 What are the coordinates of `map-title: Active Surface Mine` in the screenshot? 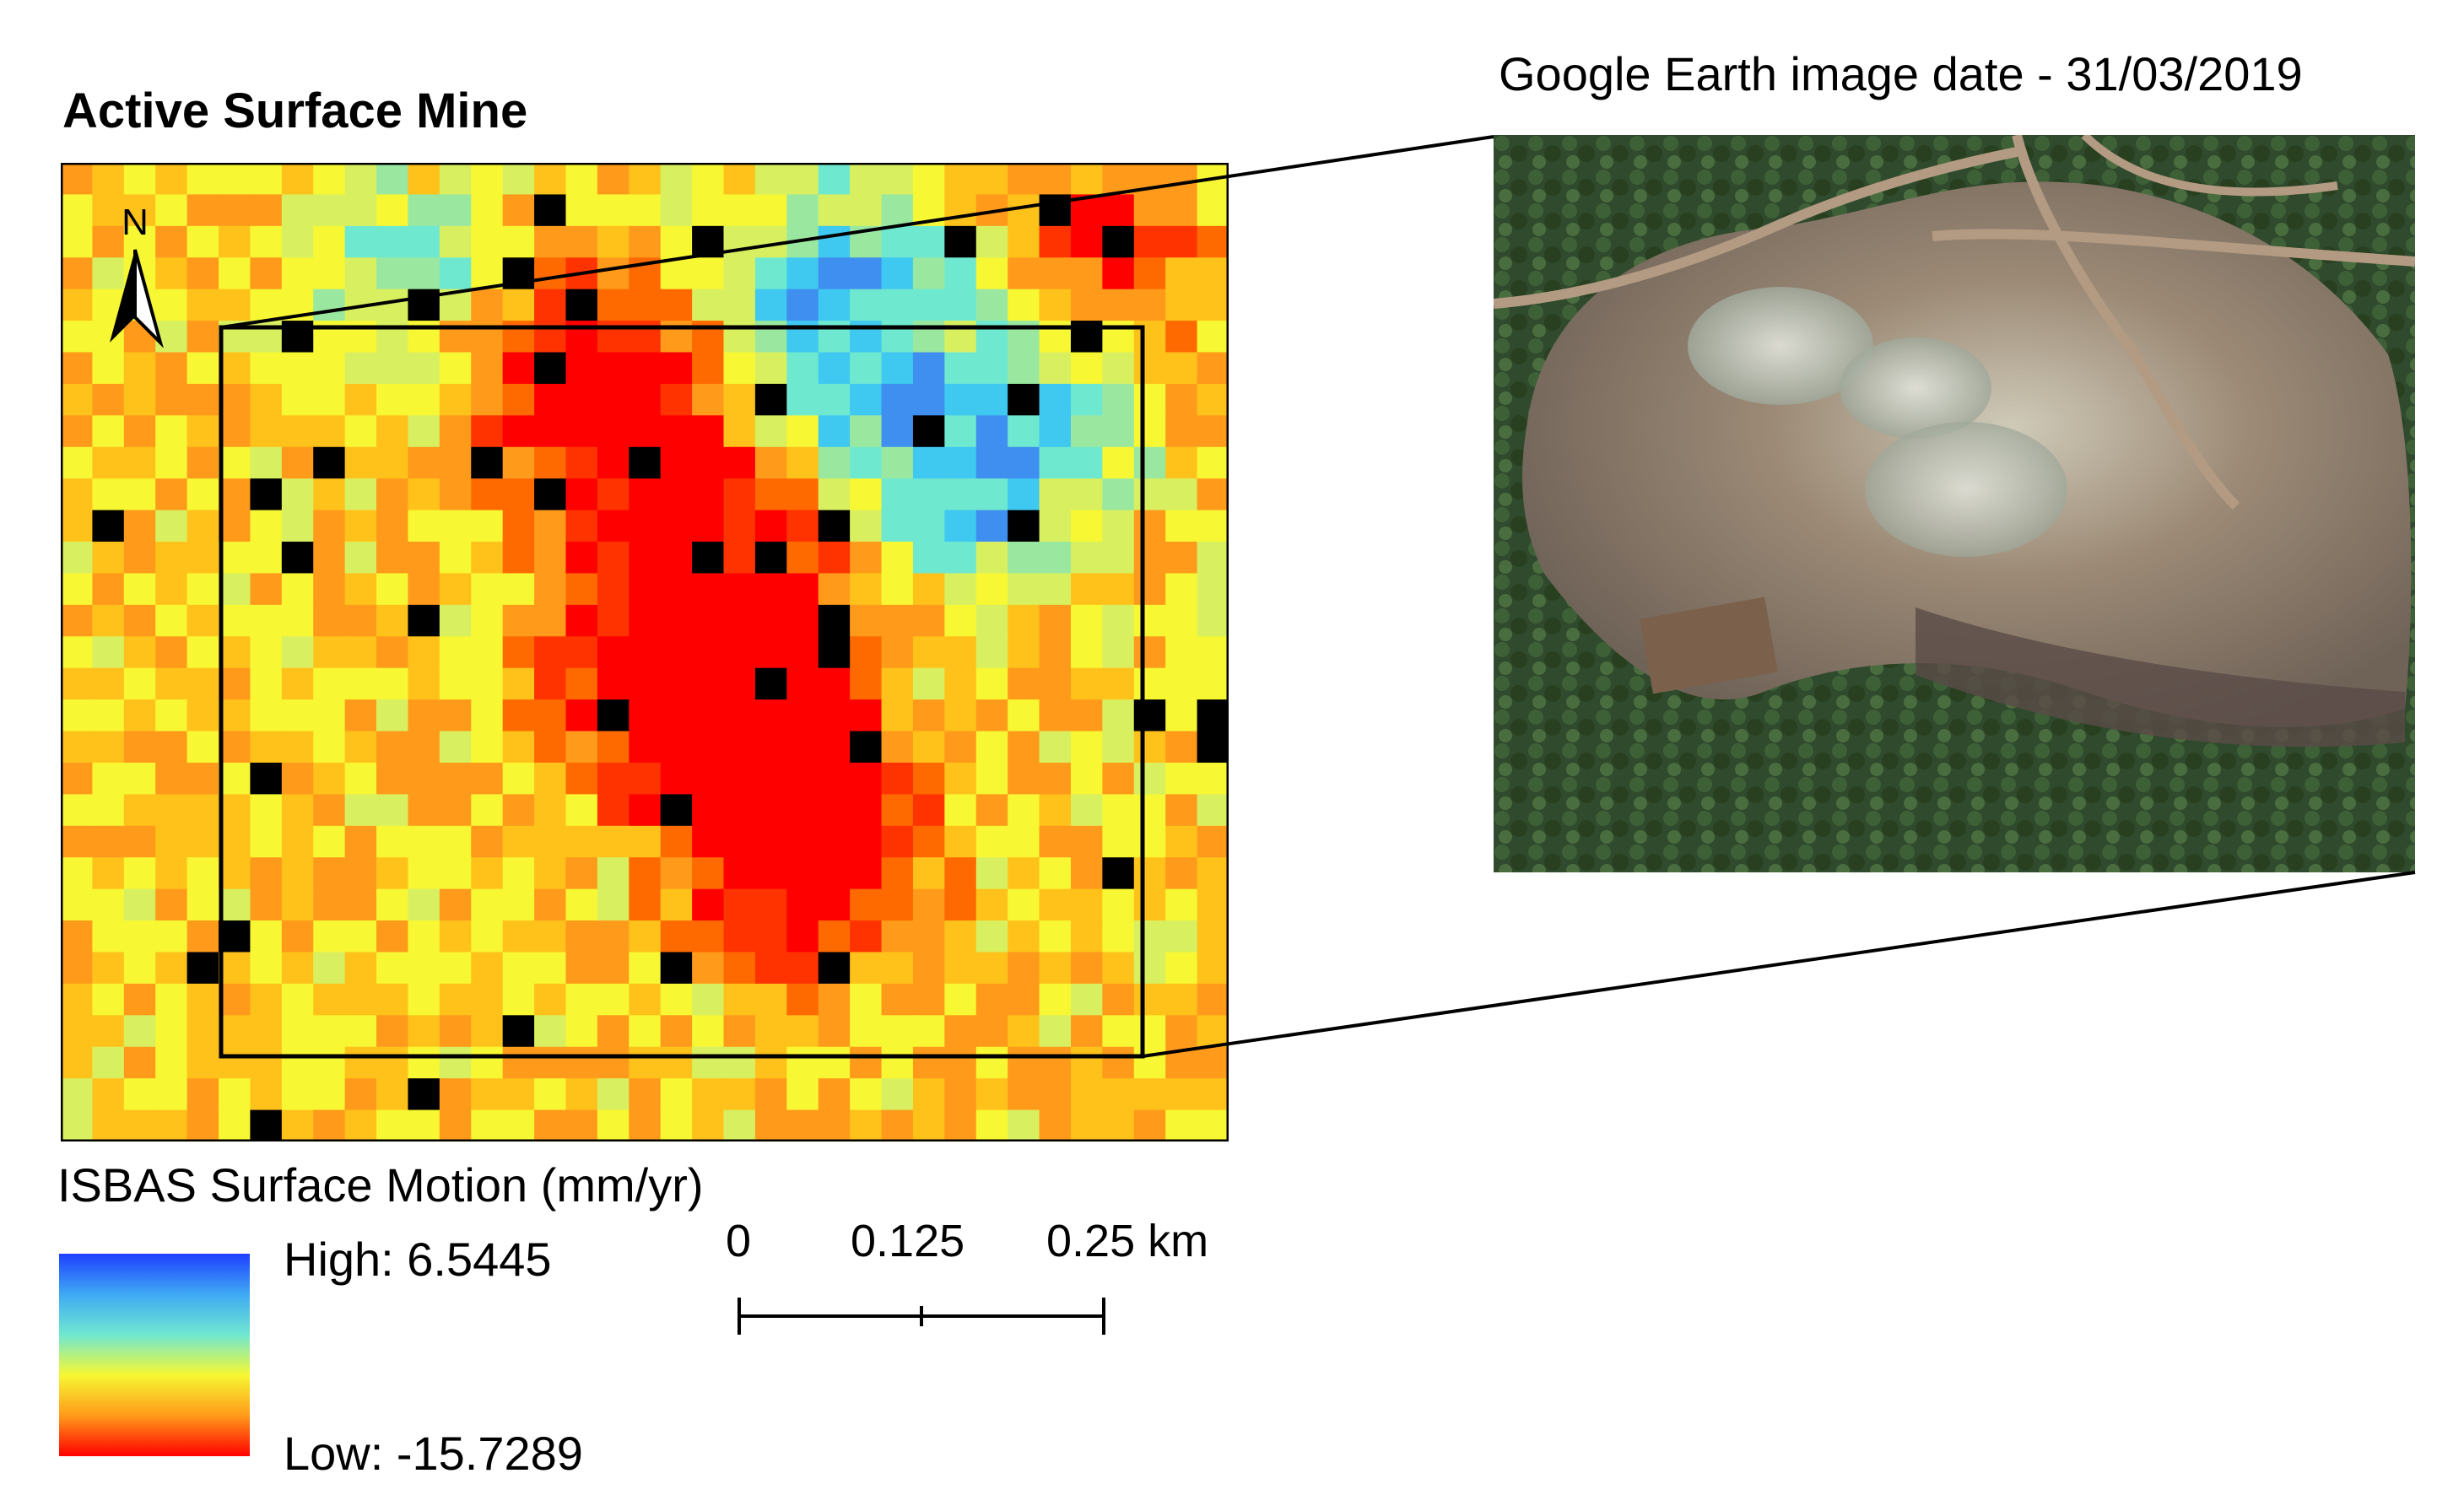 It's located at (295, 111).